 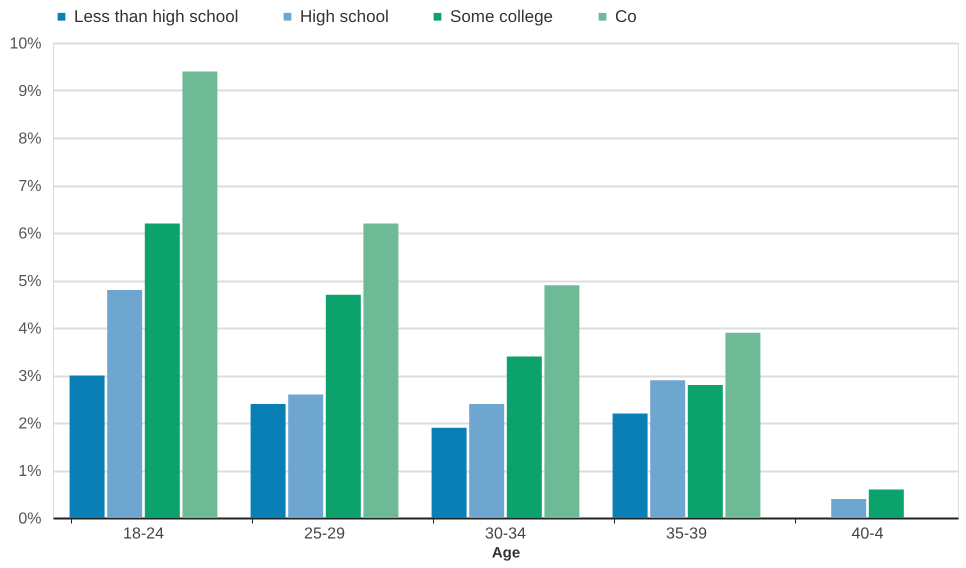 I want to click on y-tick-label: 9%, so click(x=30, y=91).